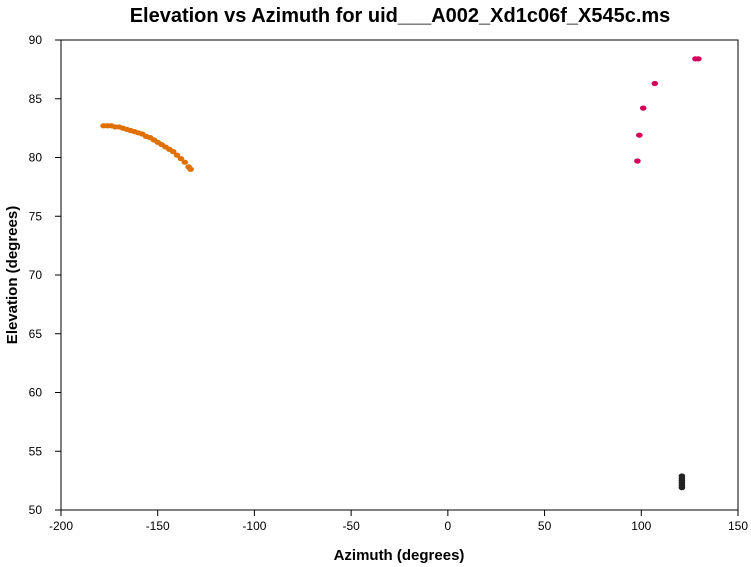 This screenshot has height=567, width=751. What do you see at coordinates (448, 526) in the screenshot?
I see `x-tick-label: 0` at bounding box center [448, 526].